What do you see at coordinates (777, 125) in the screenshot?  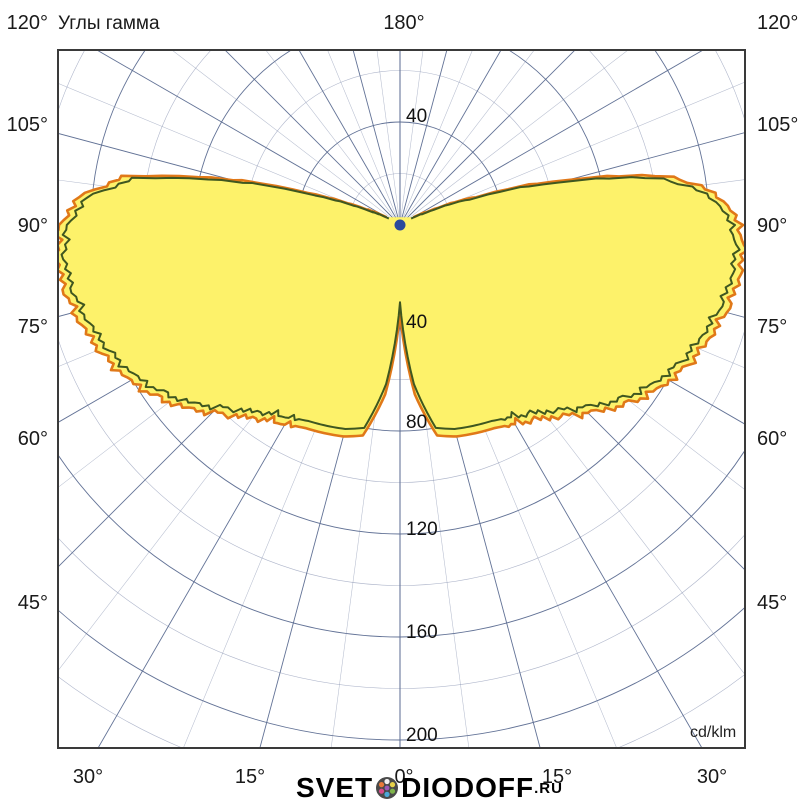 I see `axis-tick-right: 105°` at bounding box center [777, 125].